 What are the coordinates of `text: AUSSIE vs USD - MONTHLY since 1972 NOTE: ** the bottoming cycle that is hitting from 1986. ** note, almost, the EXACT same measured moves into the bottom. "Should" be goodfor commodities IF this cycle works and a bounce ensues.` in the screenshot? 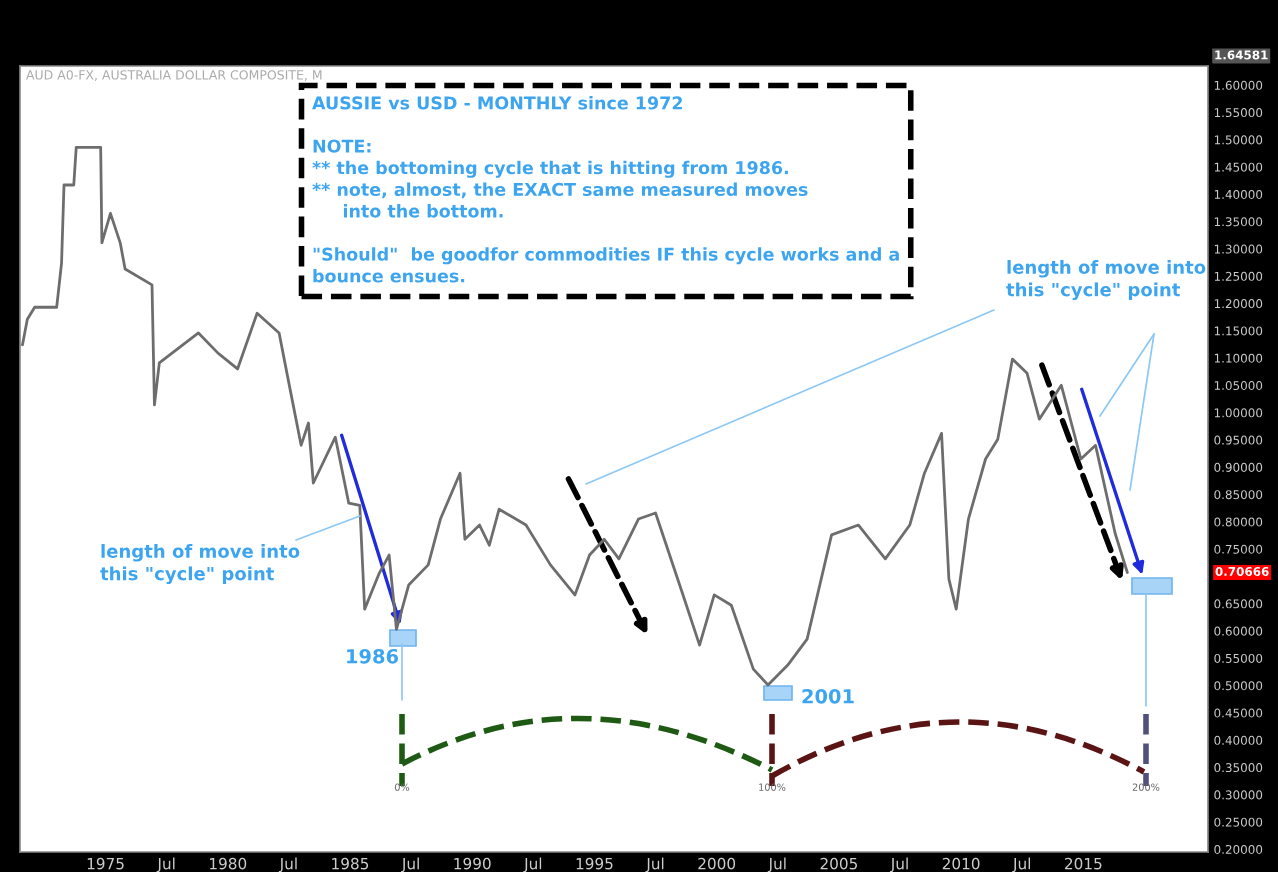 It's located at (605, 189).